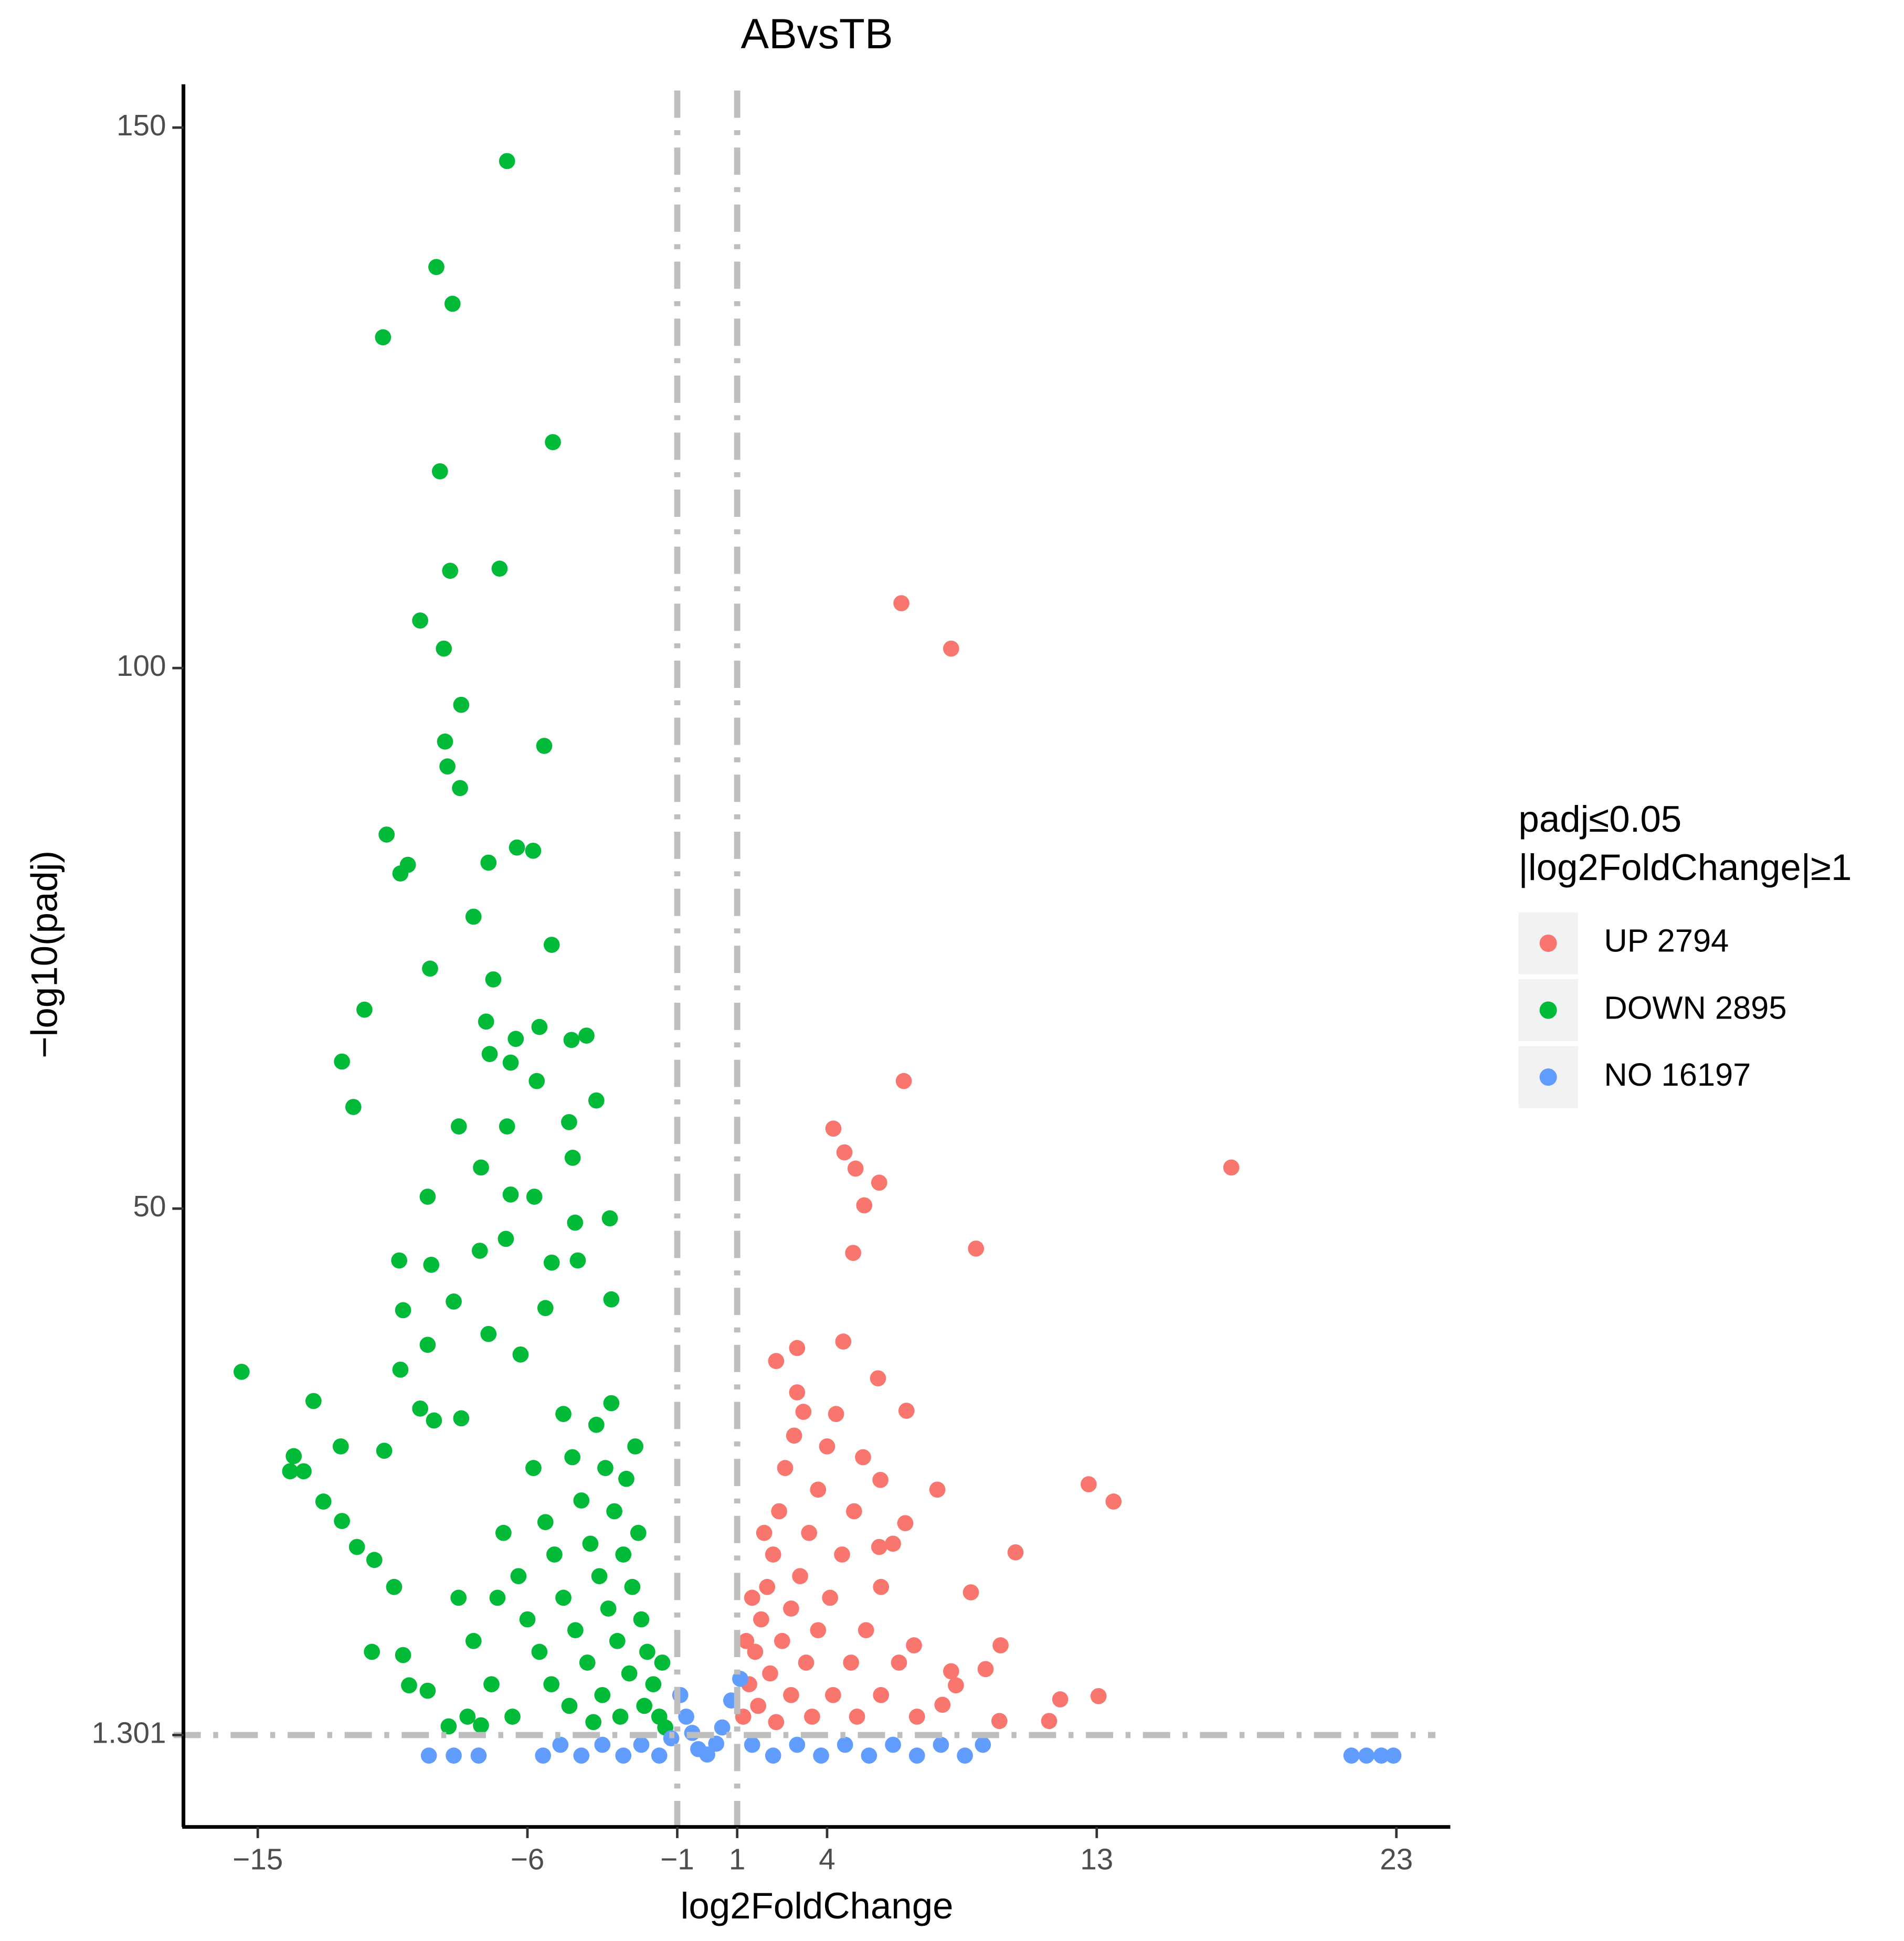 This screenshot has height=1941, width=1904. What do you see at coordinates (1599, 819) in the screenshot?
I see `legend-title: padj≤0.05` at bounding box center [1599, 819].